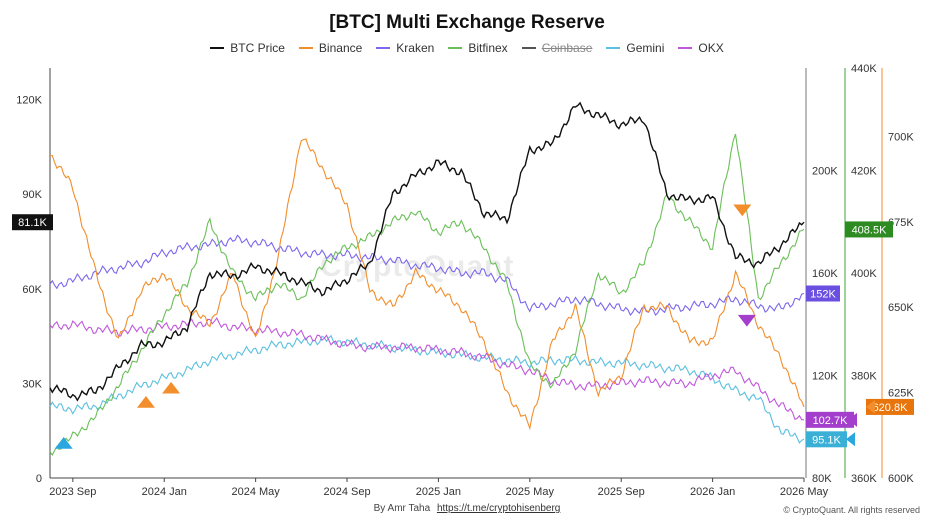 The width and height of the screenshot is (934, 522). I want to click on legend-item-btc-price: BTC Price, so click(247, 48).